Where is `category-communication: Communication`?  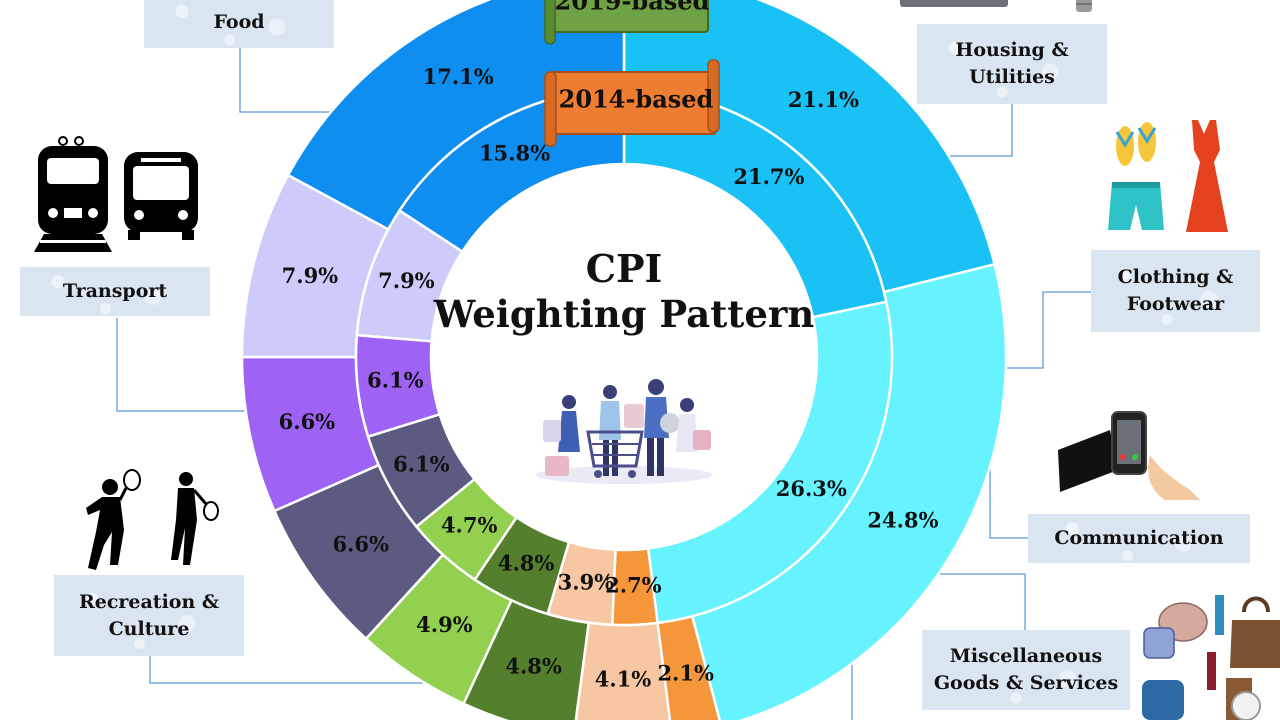
category-communication: Communication is located at coordinates (1139, 538).